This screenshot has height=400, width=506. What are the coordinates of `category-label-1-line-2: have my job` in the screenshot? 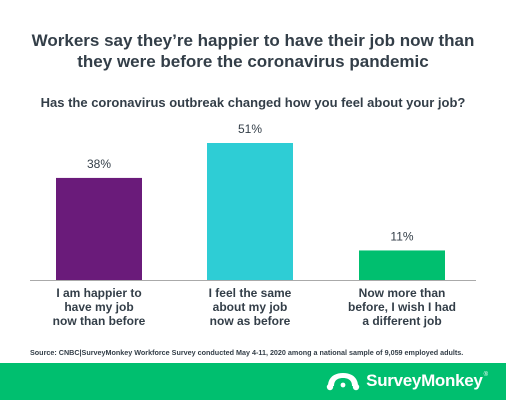 It's located at (99, 307).